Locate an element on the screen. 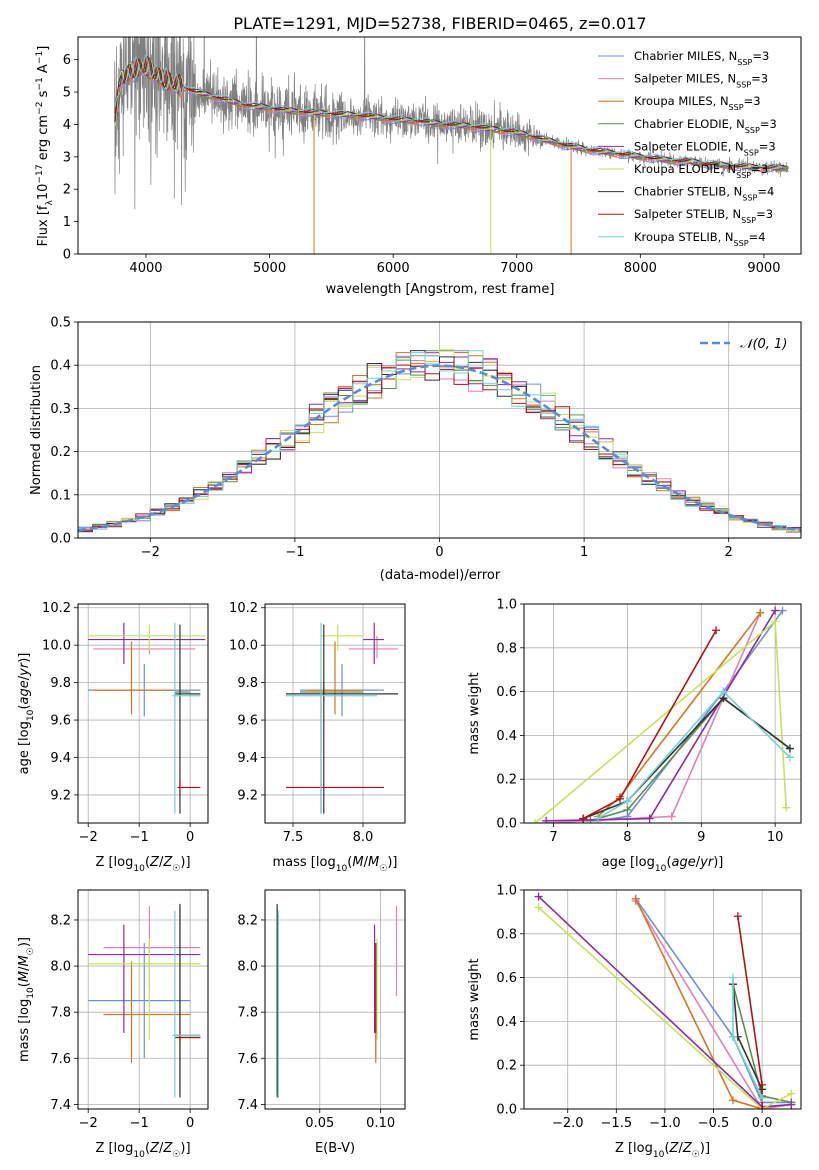 This screenshot has height=1170, width=819. y-tick-label: 0.4 is located at coordinates (506, 736).